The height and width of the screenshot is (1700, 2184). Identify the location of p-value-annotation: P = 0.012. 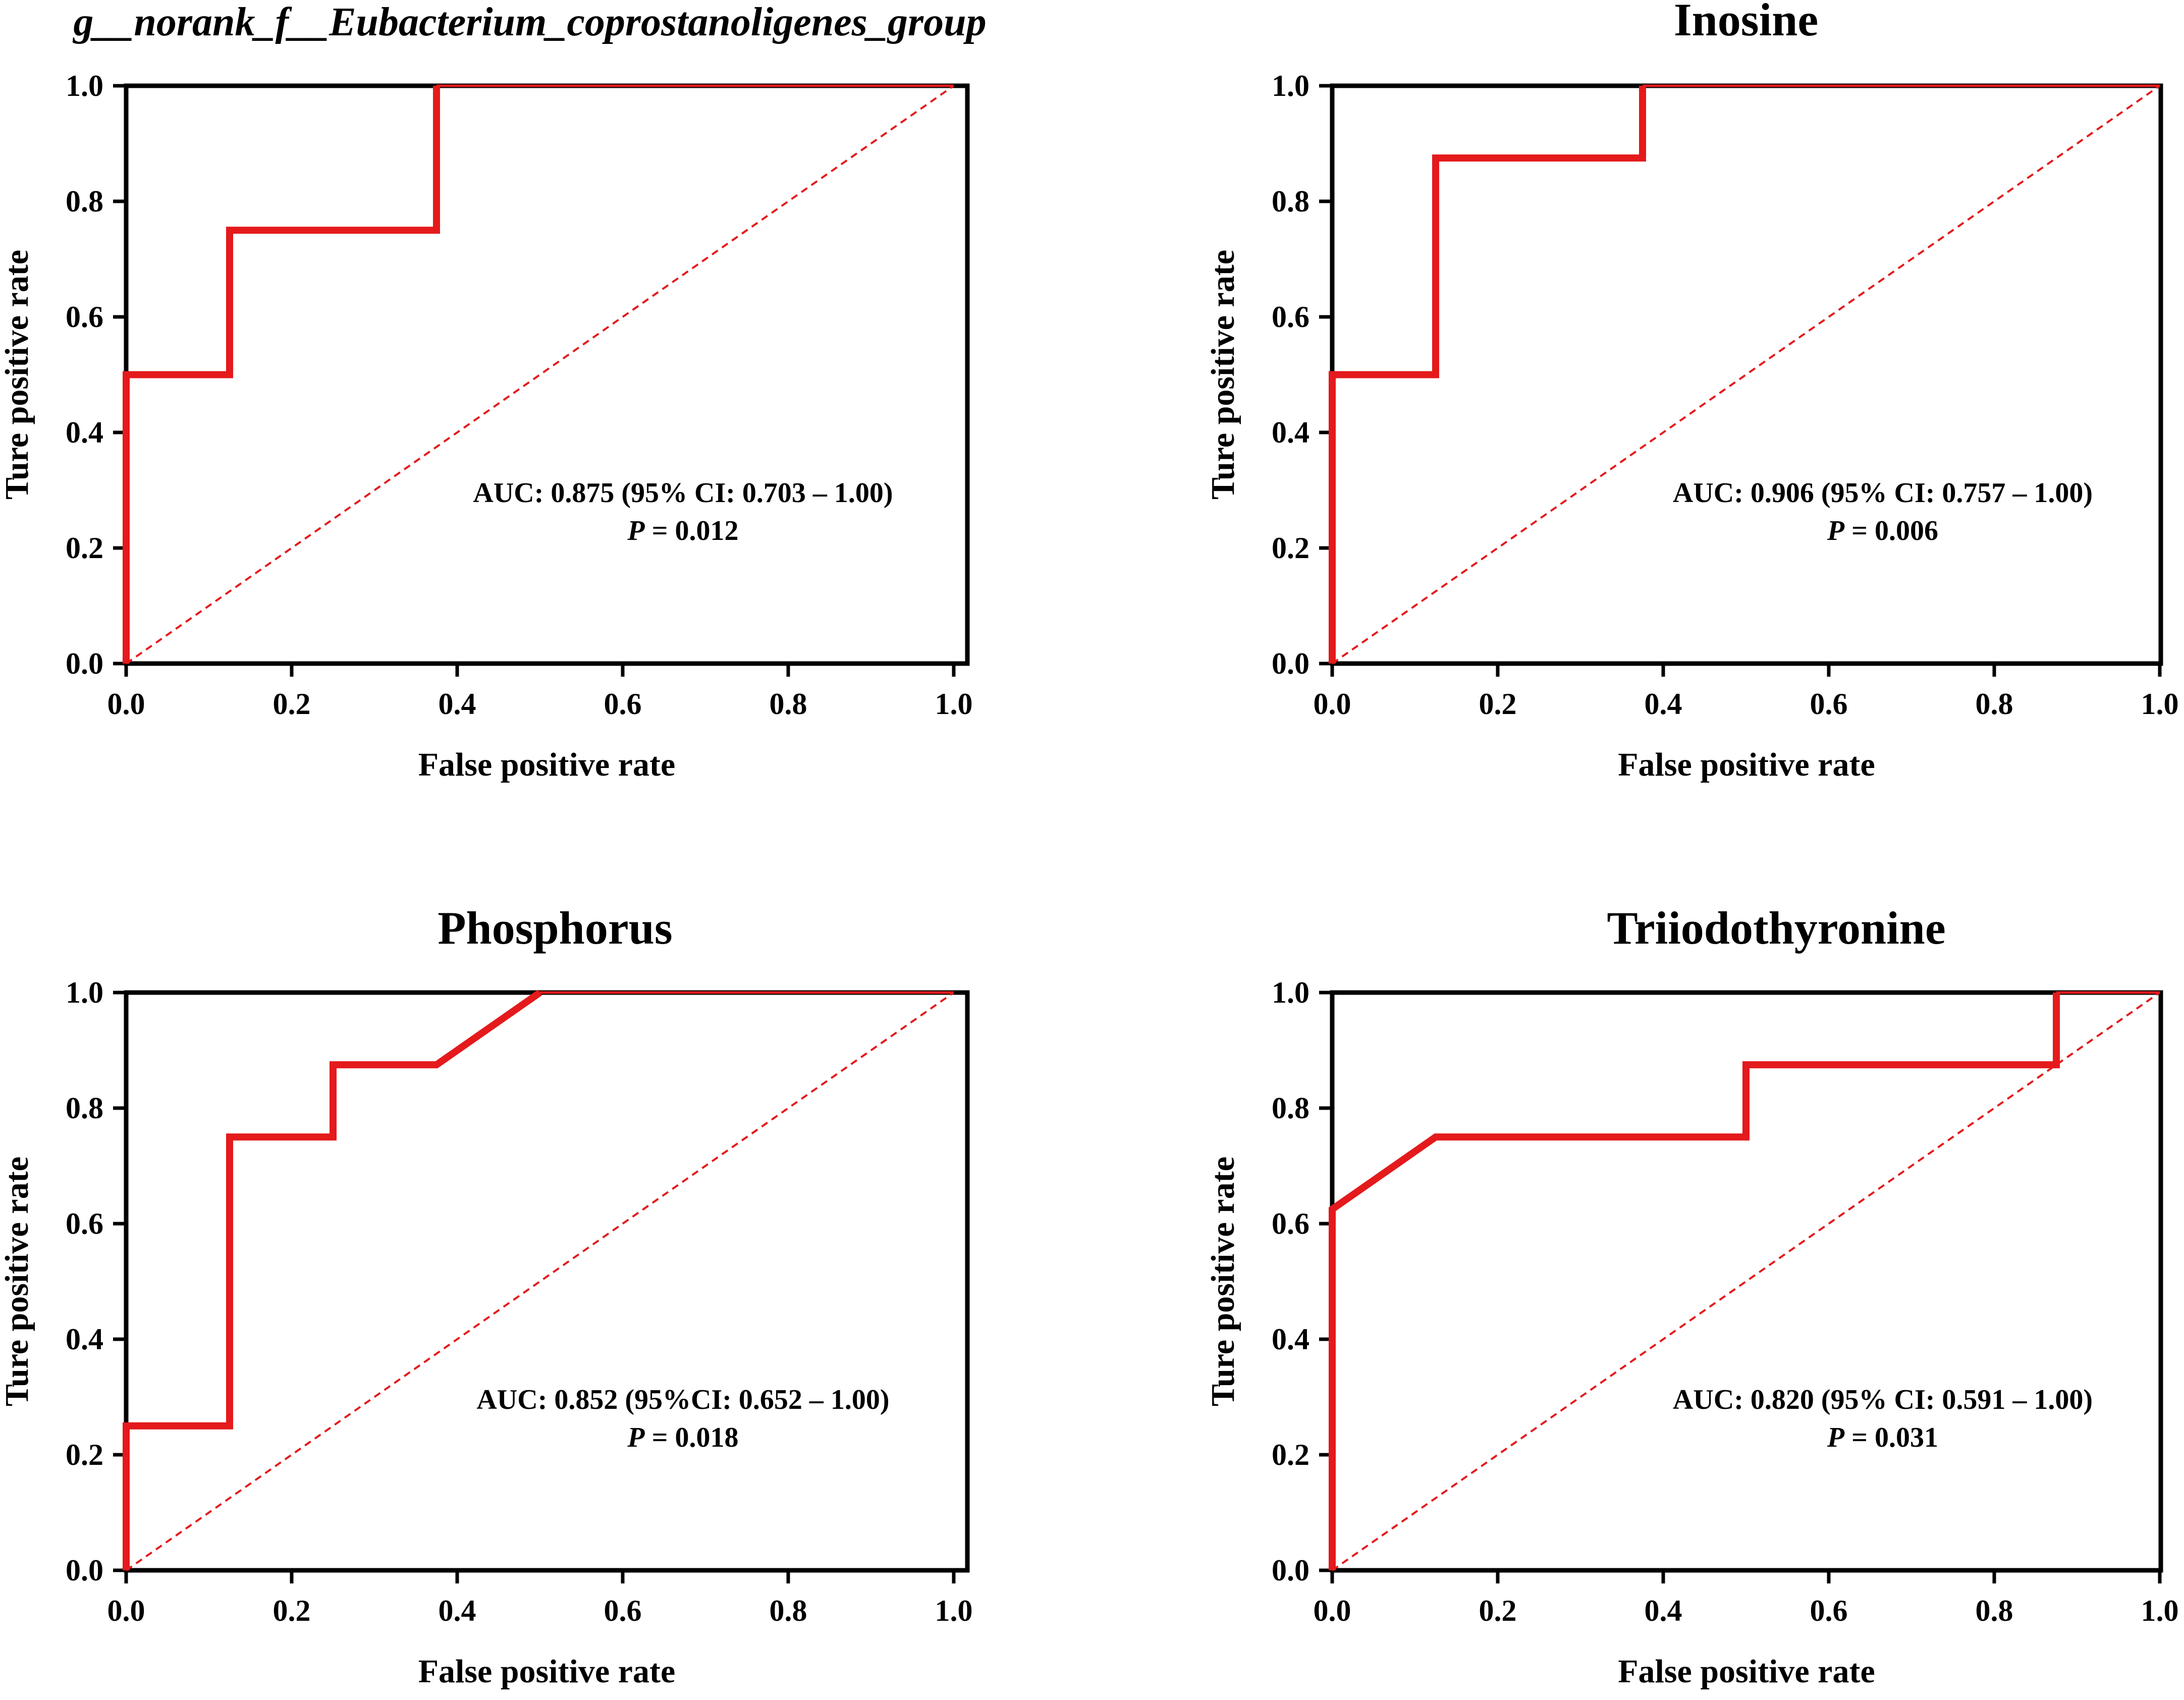
(682, 530).